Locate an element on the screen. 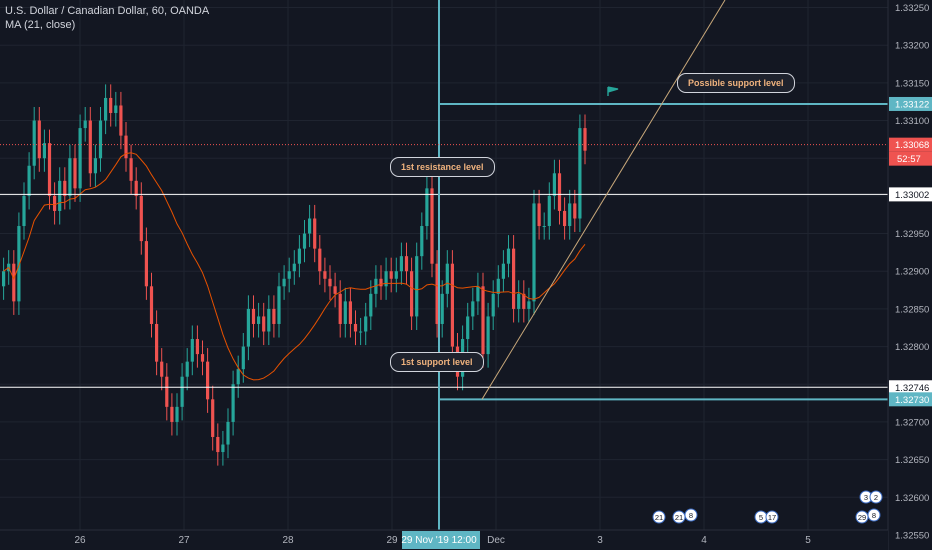 Image resolution: width=932 pixels, height=550 pixels. annotation-first-support: 1st support level is located at coordinates (437, 362).